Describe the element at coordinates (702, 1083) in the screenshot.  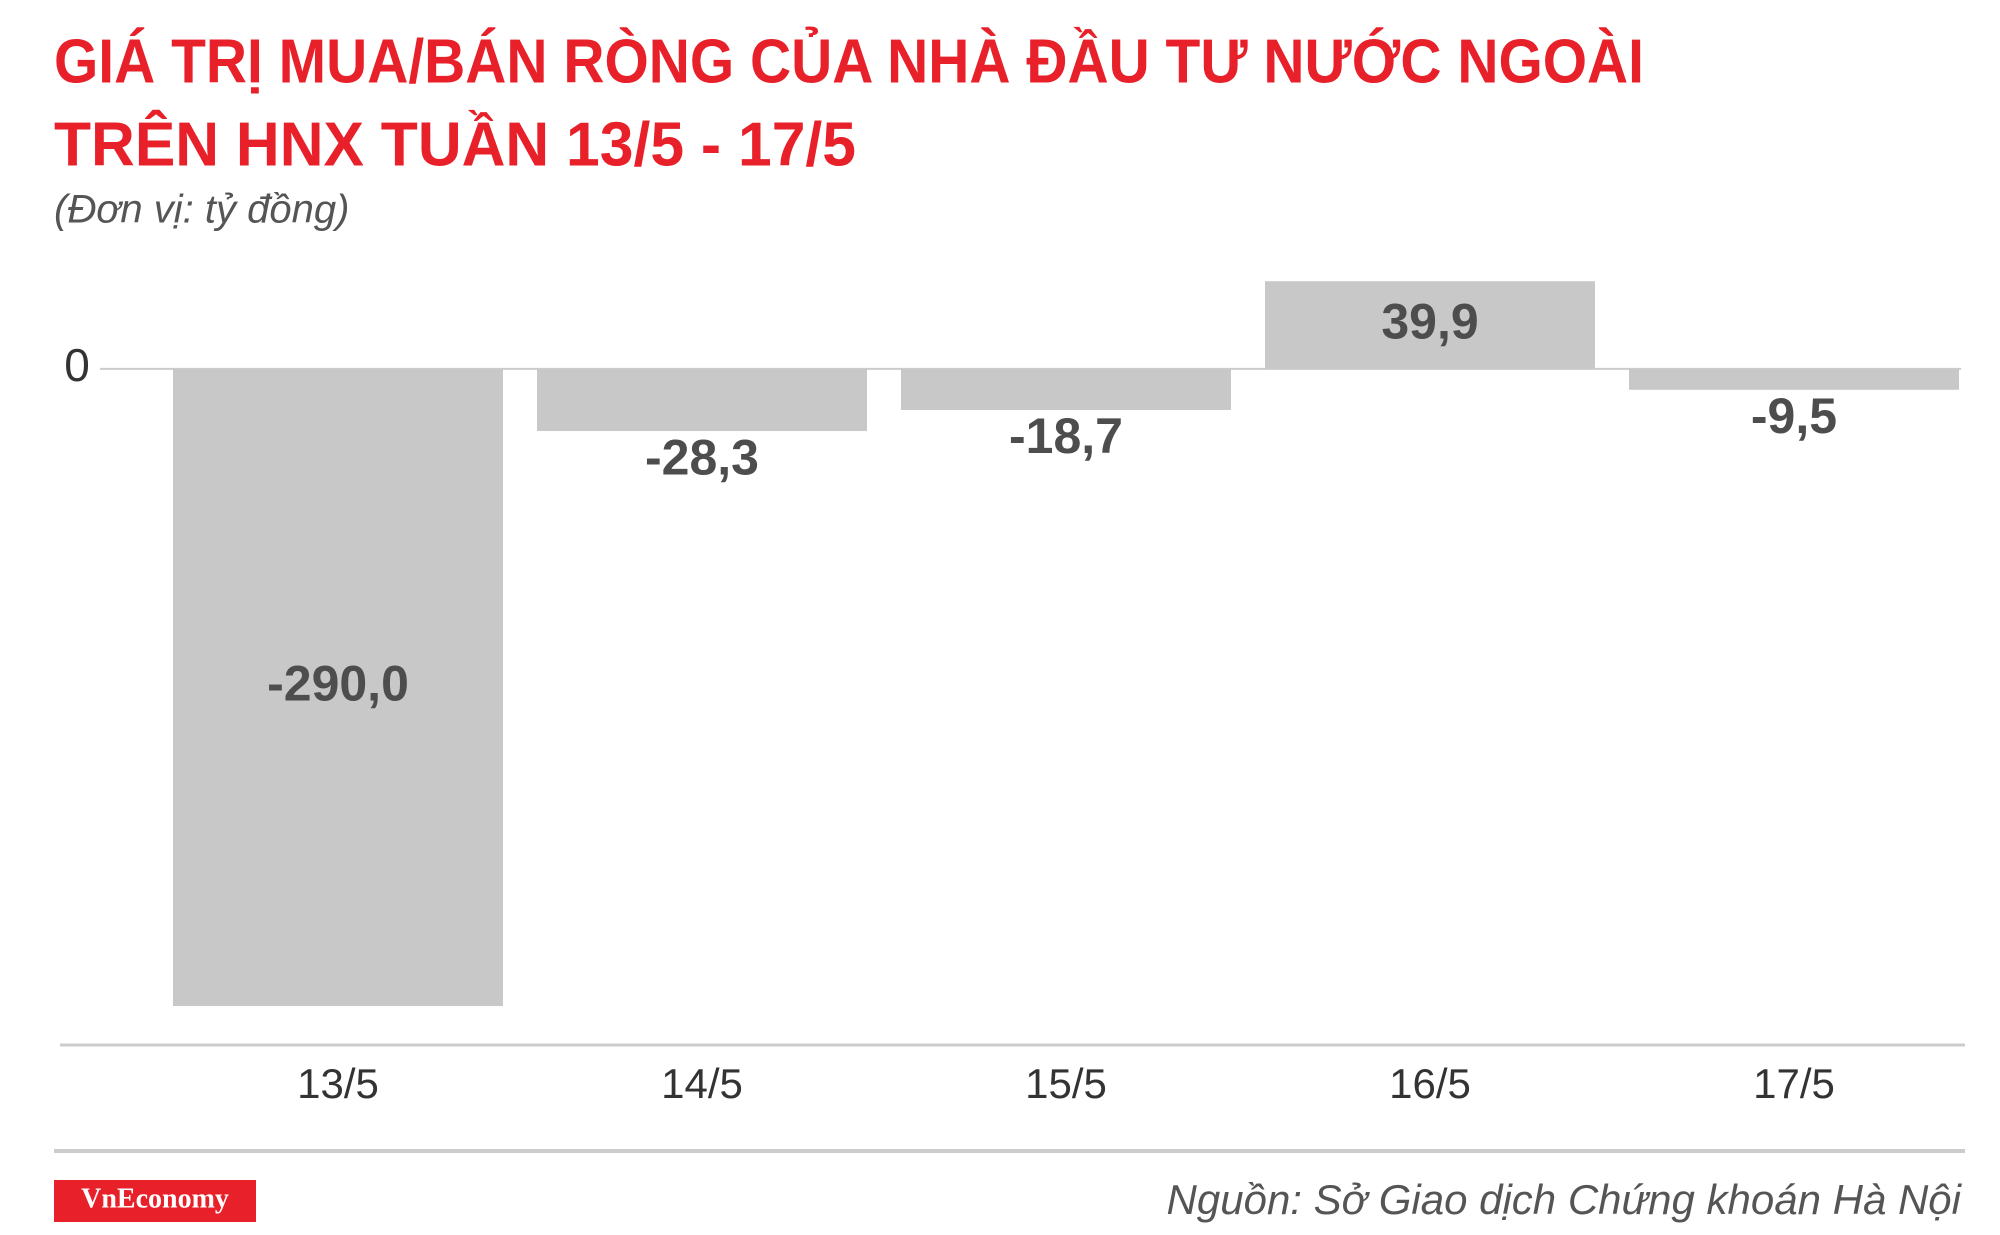
I see `x-tick-label: 14/5` at that location.